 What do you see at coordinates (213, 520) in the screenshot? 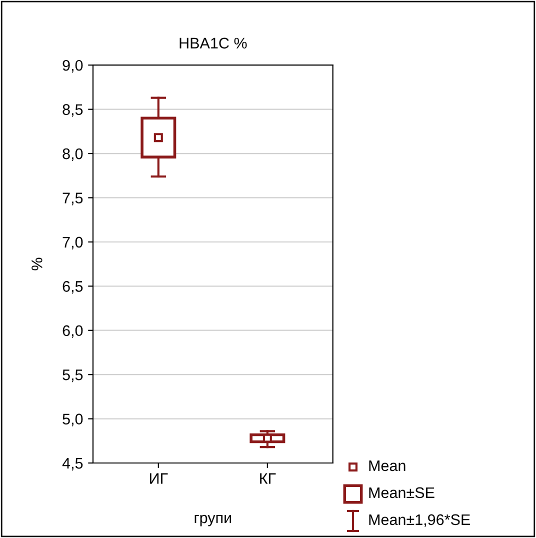
I see `x-axis-title: групи` at bounding box center [213, 520].